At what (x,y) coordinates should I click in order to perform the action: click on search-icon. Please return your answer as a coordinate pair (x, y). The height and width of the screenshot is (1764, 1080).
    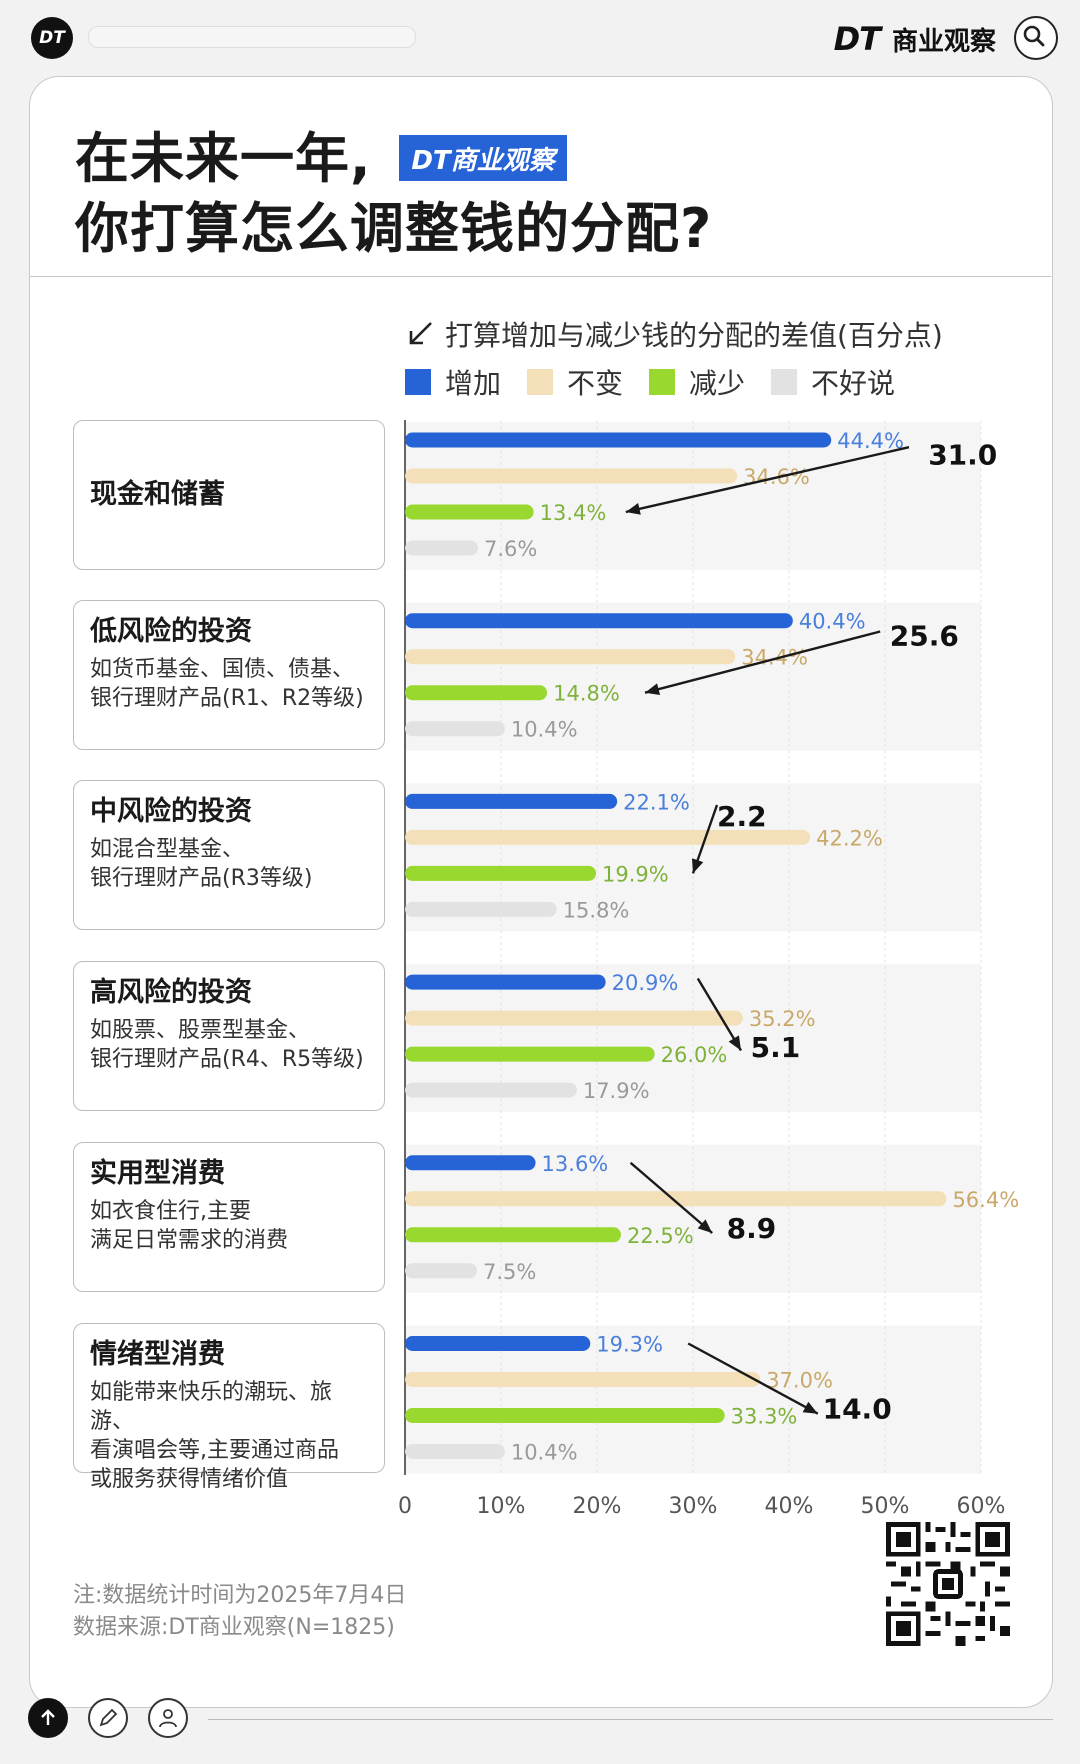
    Looking at the image, I should click on (1034, 36).